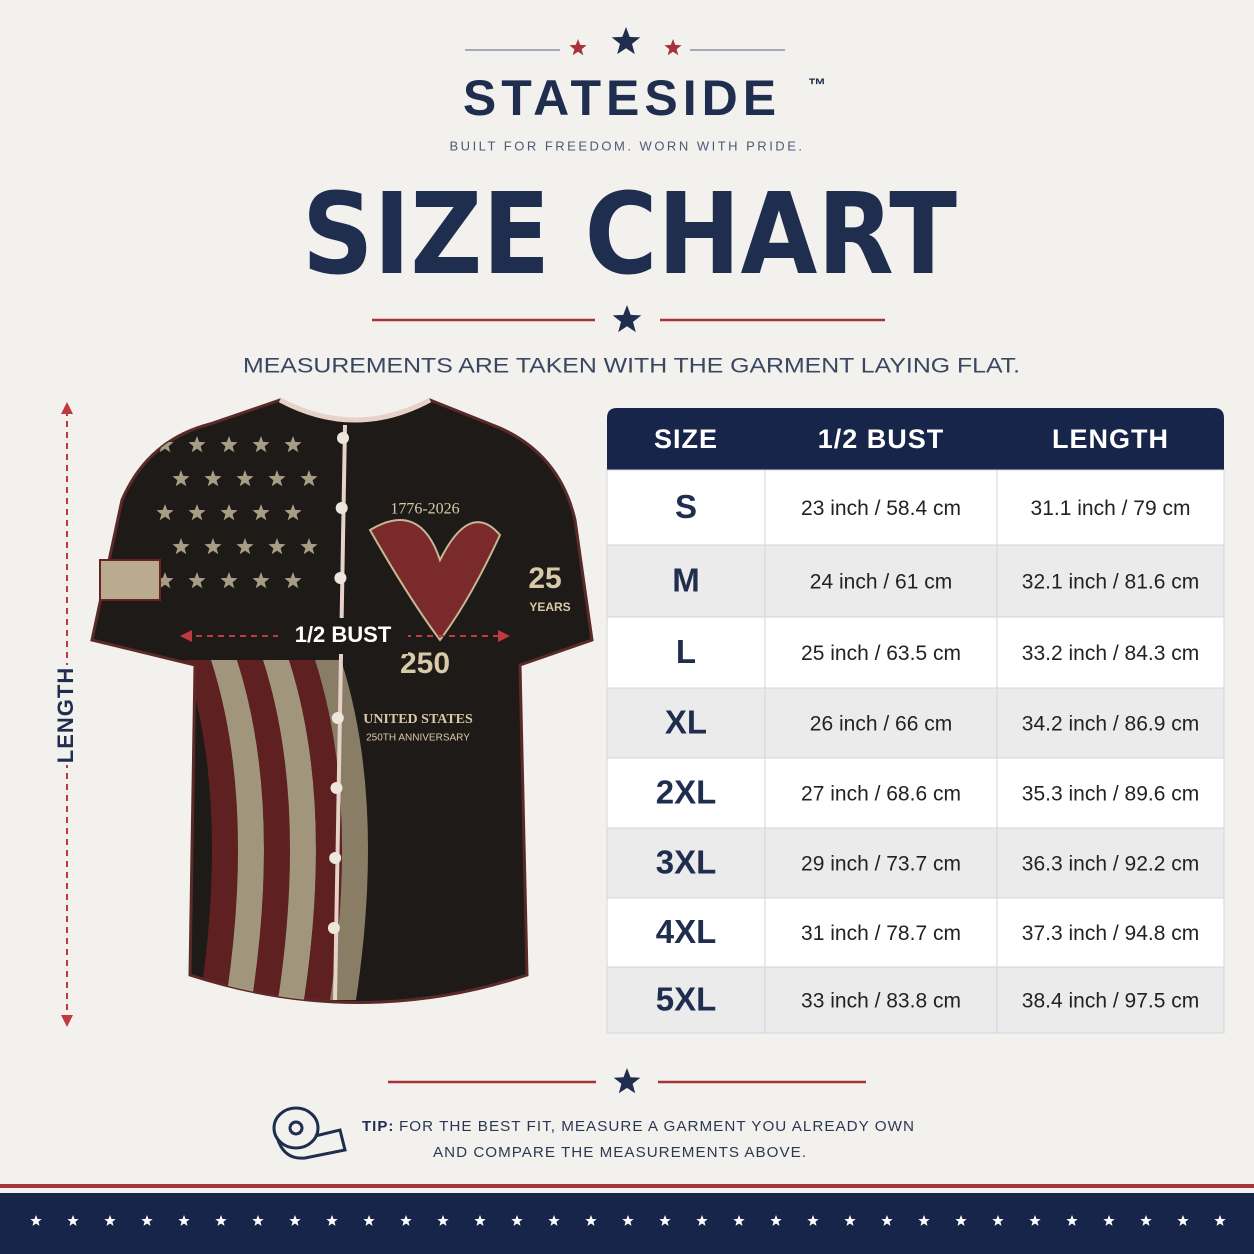  Describe the element at coordinates (1110, 724) in the screenshot. I see `measurement-value: 34.2 inch / 86.9 cm` at that location.